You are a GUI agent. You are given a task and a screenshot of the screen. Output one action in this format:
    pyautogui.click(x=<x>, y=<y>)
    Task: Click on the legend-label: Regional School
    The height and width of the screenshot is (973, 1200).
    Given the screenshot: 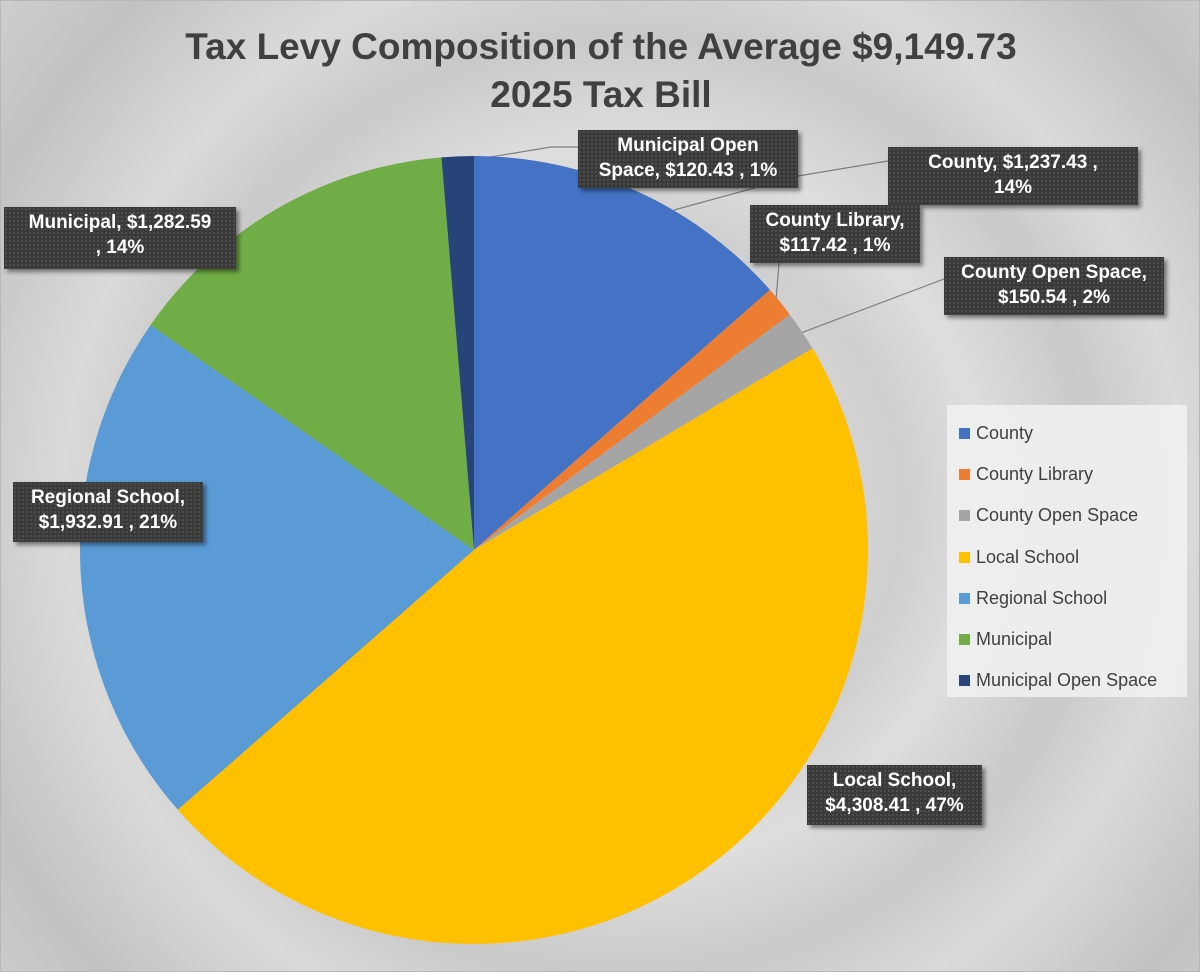 What is the action you would take?
    pyautogui.click(x=1042, y=597)
    